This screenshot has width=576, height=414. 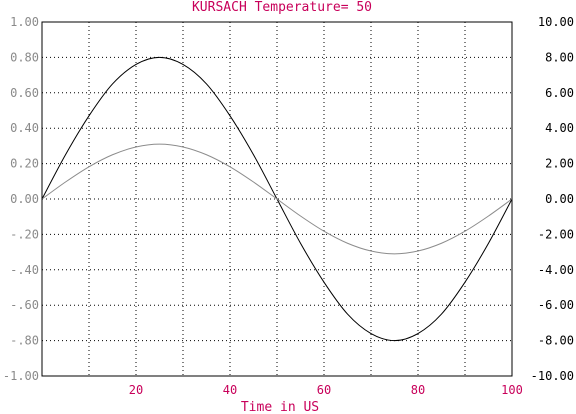 I want to click on right-tick-label: 2.00, so click(x=559, y=164).